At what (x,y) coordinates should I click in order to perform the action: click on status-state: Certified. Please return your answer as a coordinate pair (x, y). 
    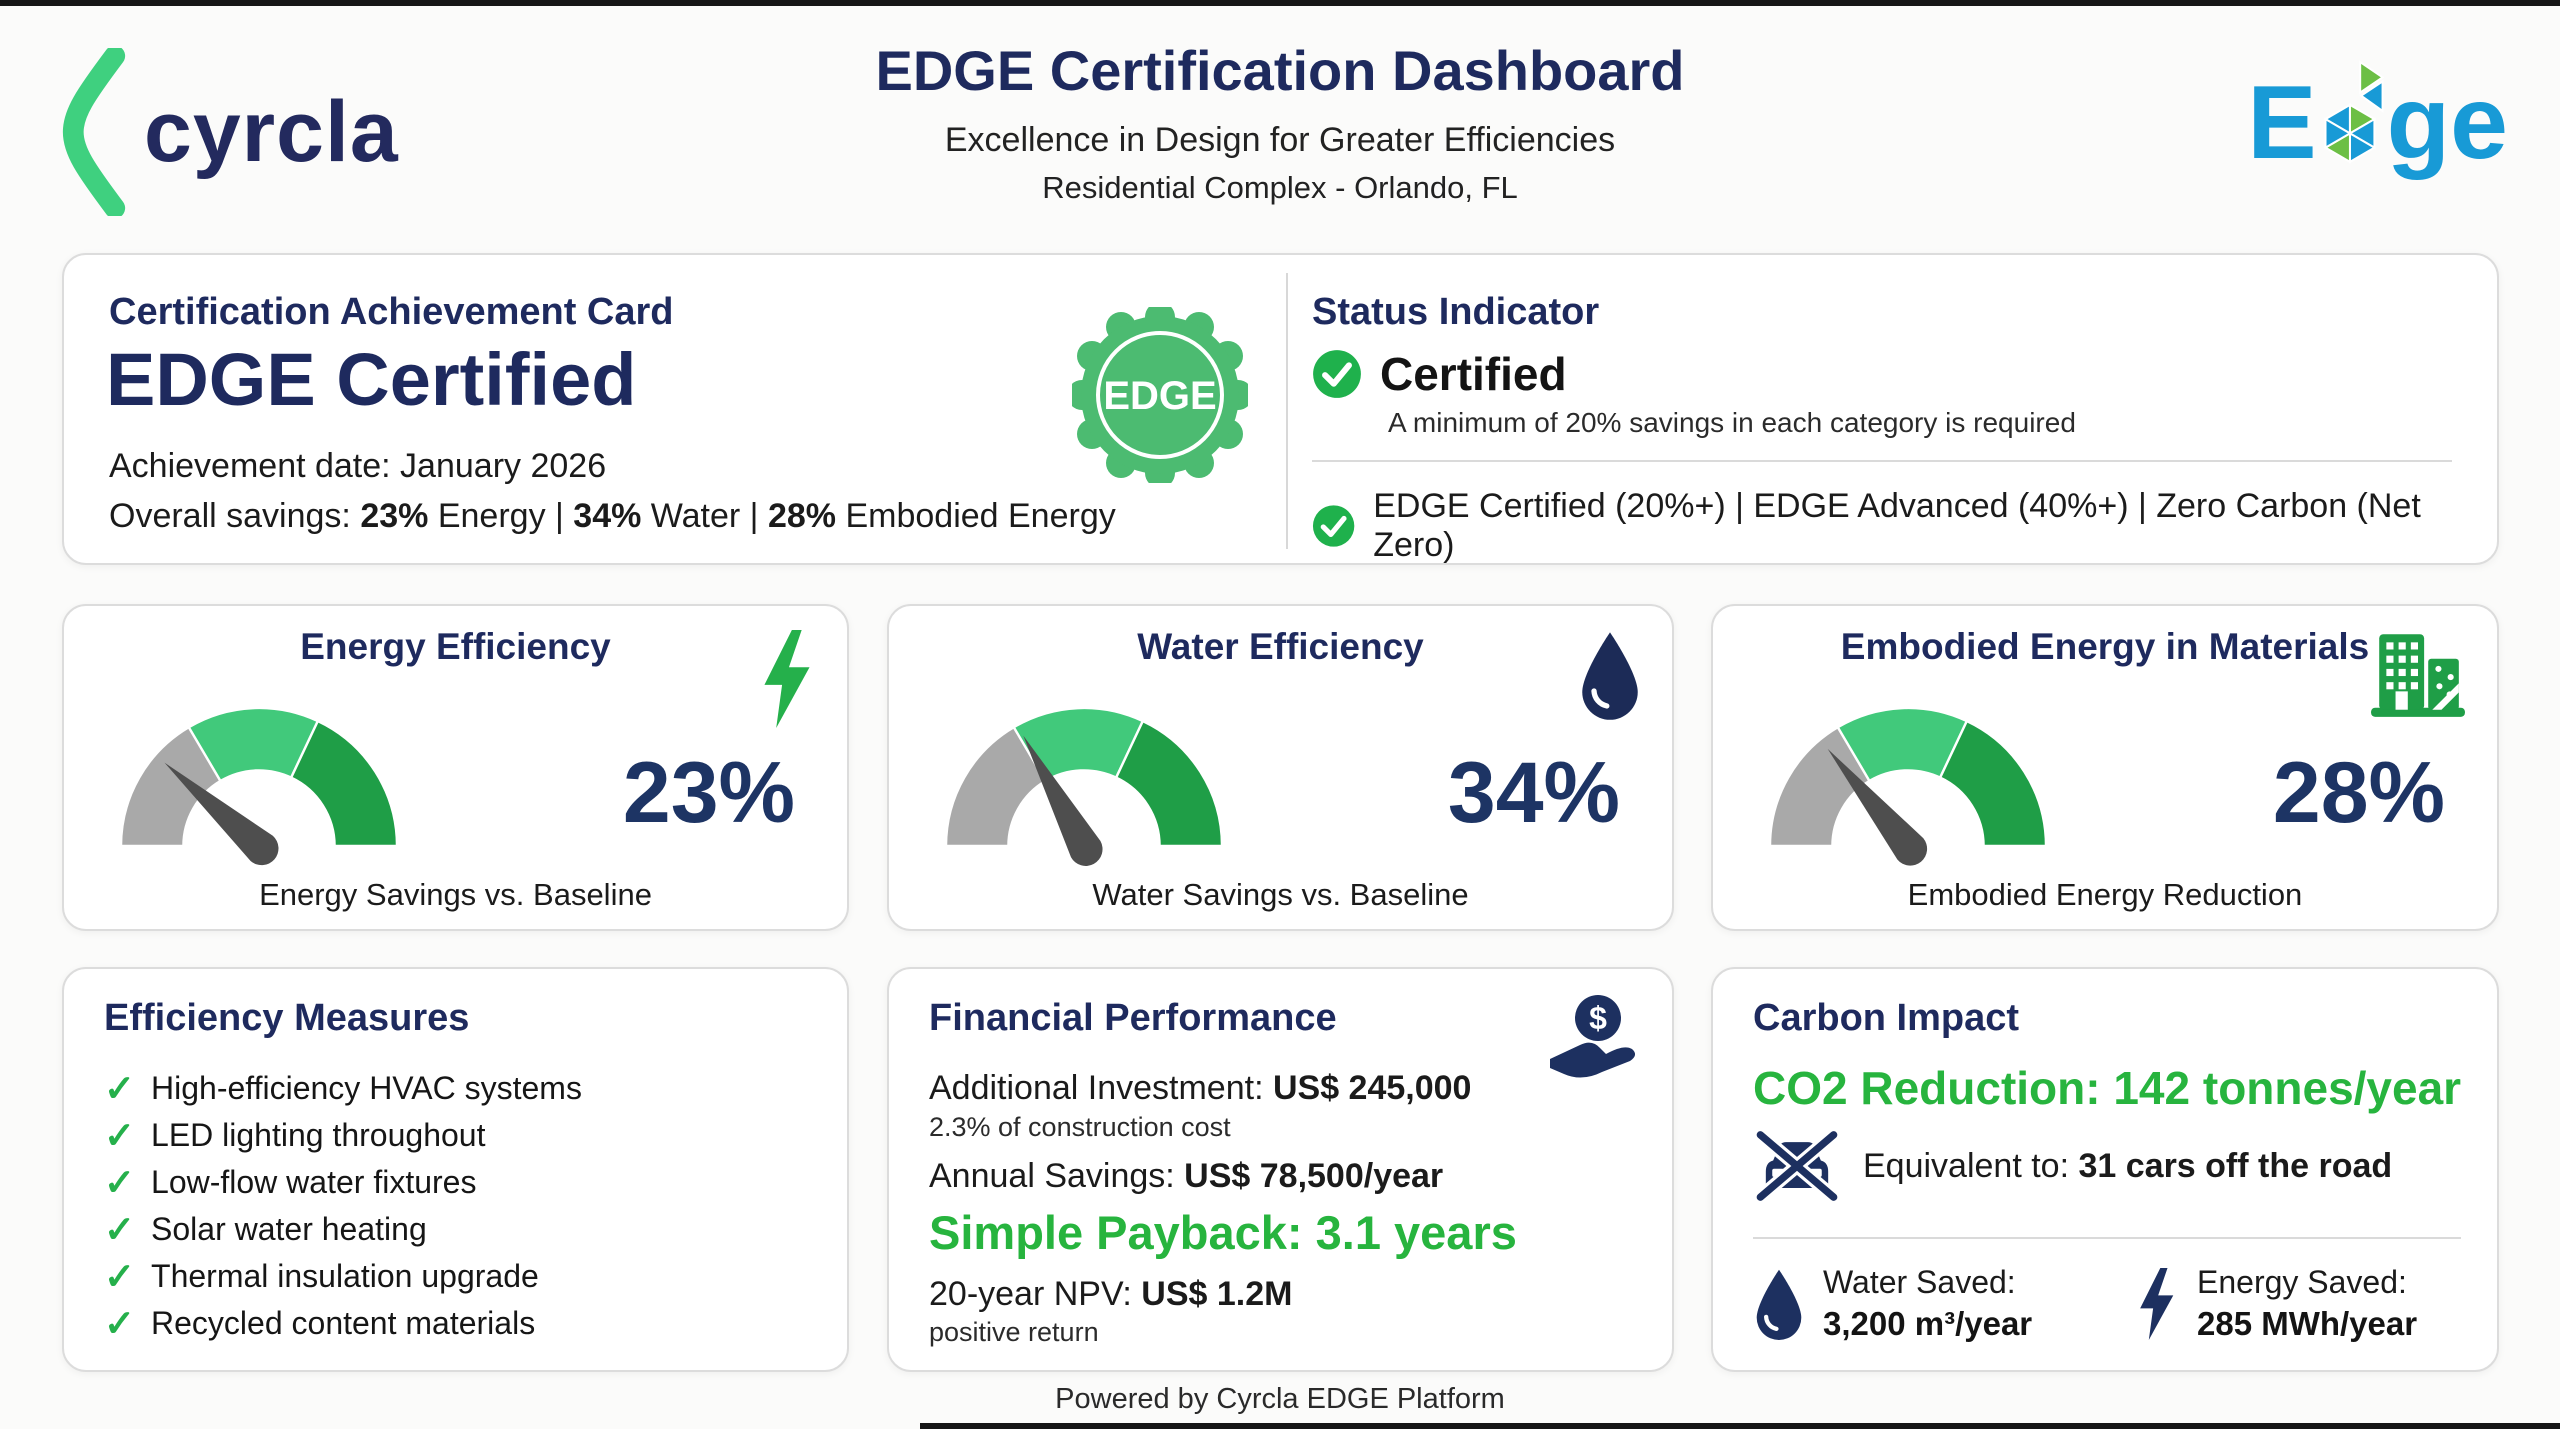
    Looking at the image, I should click on (1473, 374).